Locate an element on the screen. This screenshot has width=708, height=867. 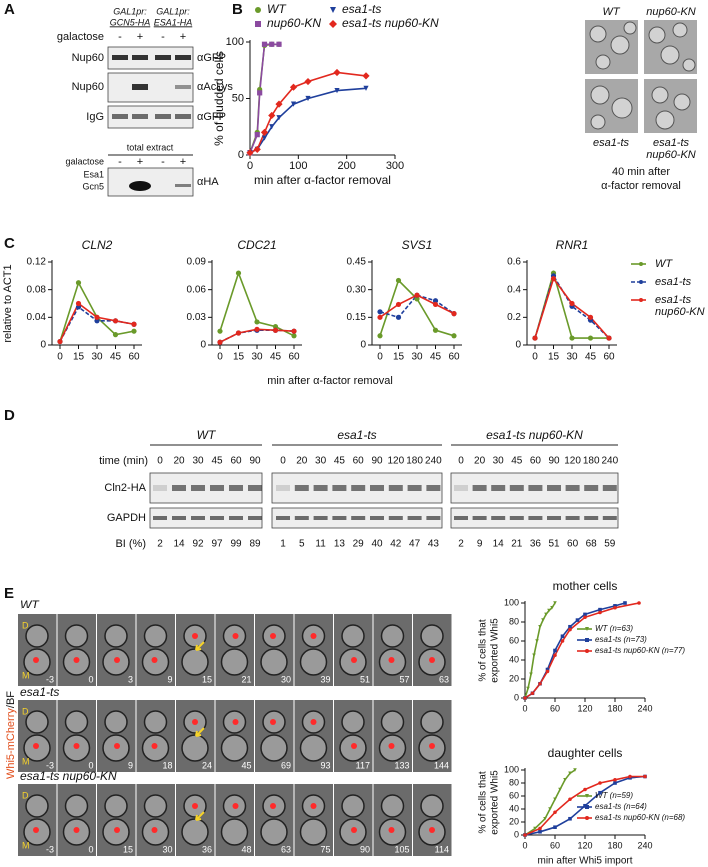
x-tick-label: 45 is located at coordinates (116, 357).